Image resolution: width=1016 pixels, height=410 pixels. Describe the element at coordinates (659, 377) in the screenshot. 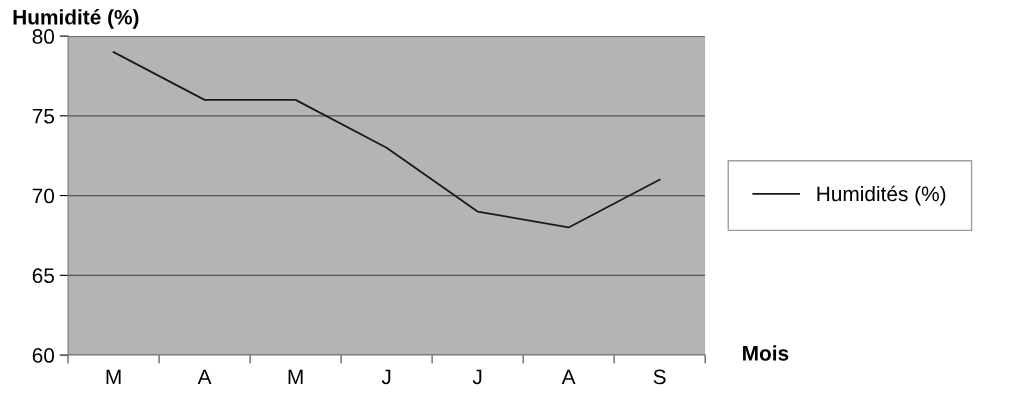

I see `x-tick-label: S` at that location.